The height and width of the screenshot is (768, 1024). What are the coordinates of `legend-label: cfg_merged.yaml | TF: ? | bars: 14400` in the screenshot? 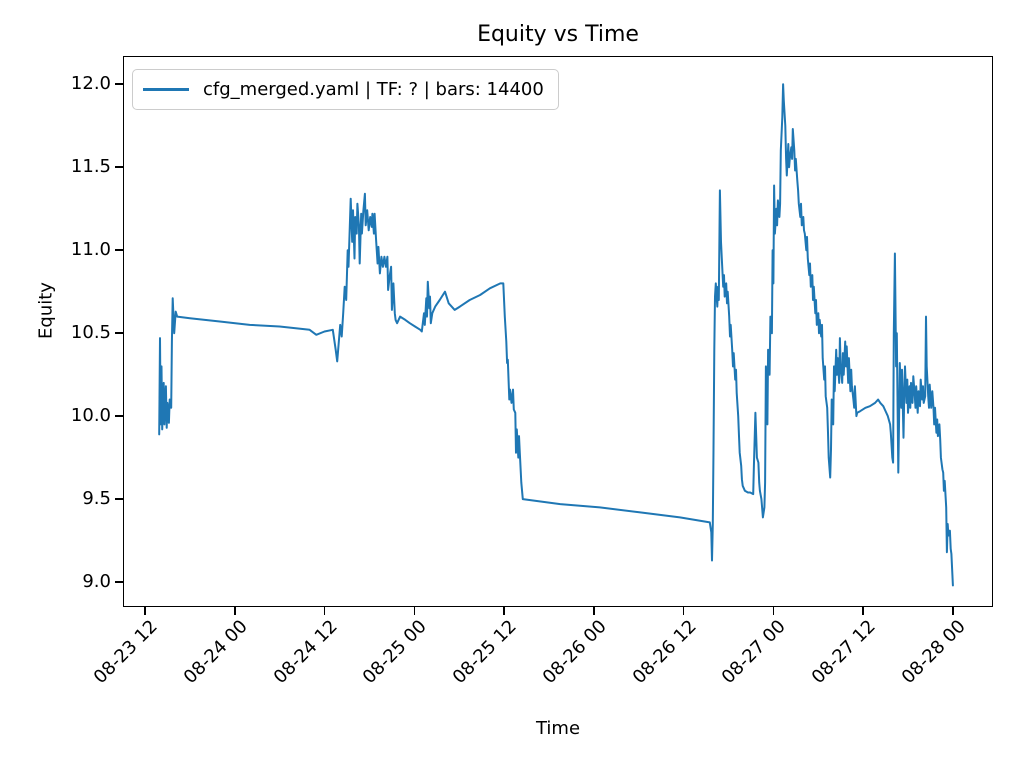 It's located at (373, 89).